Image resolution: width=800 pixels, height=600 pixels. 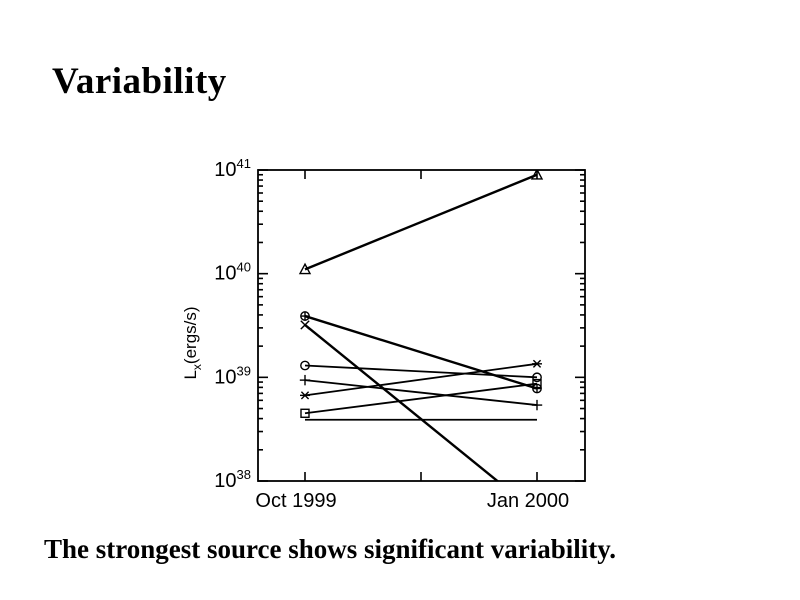 I want to click on series-line-source-asterisk, so click(x=421, y=379).